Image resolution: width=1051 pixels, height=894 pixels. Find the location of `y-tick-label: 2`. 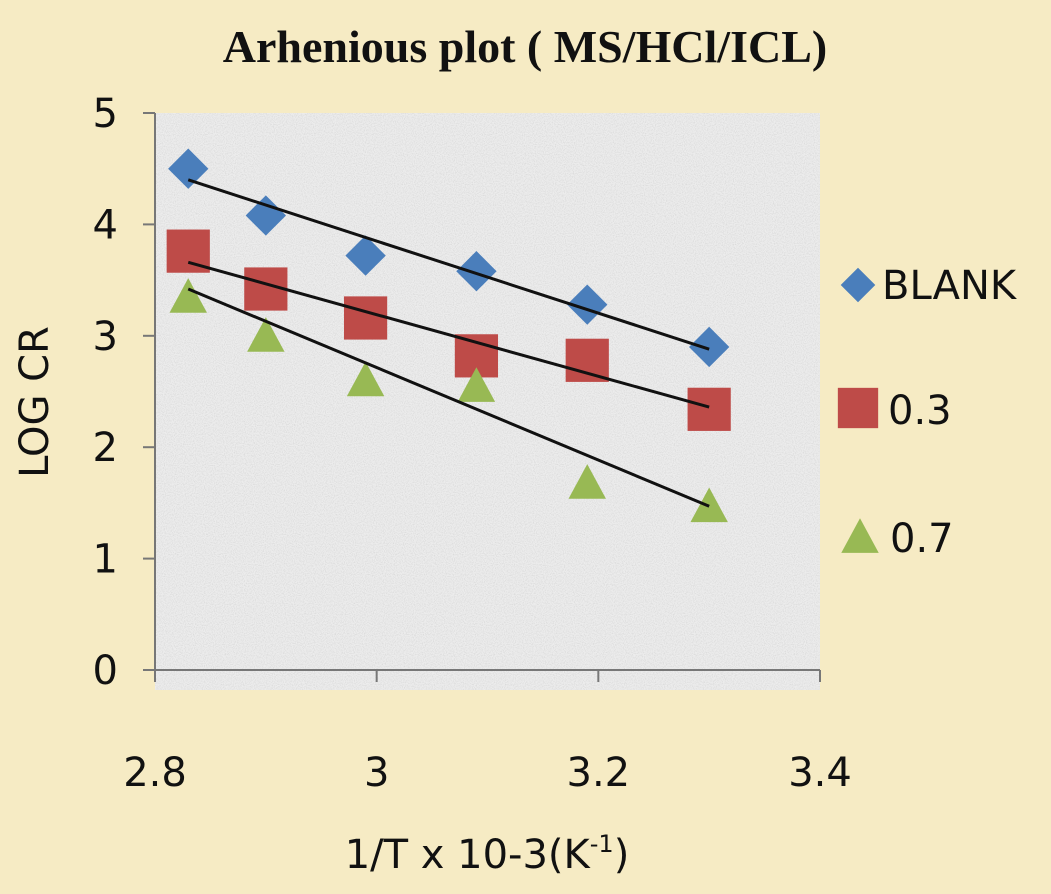

y-tick-label: 2 is located at coordinates (105, 448).